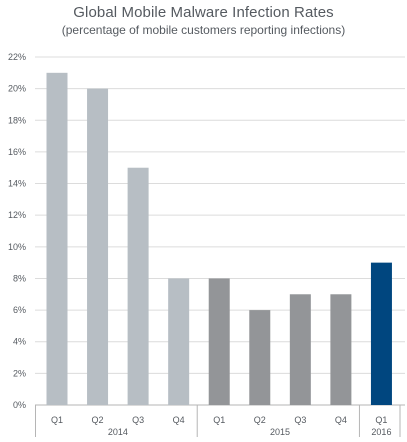  I want to click on y-tick-label: 12%, so click(17, 215).